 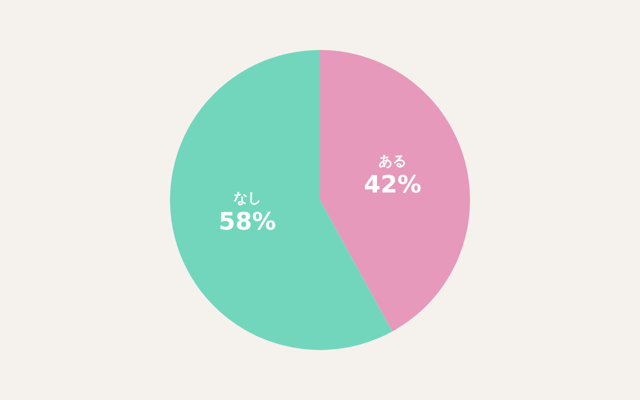 I want to click on data-label: 42%, so click(x=393, y=184).